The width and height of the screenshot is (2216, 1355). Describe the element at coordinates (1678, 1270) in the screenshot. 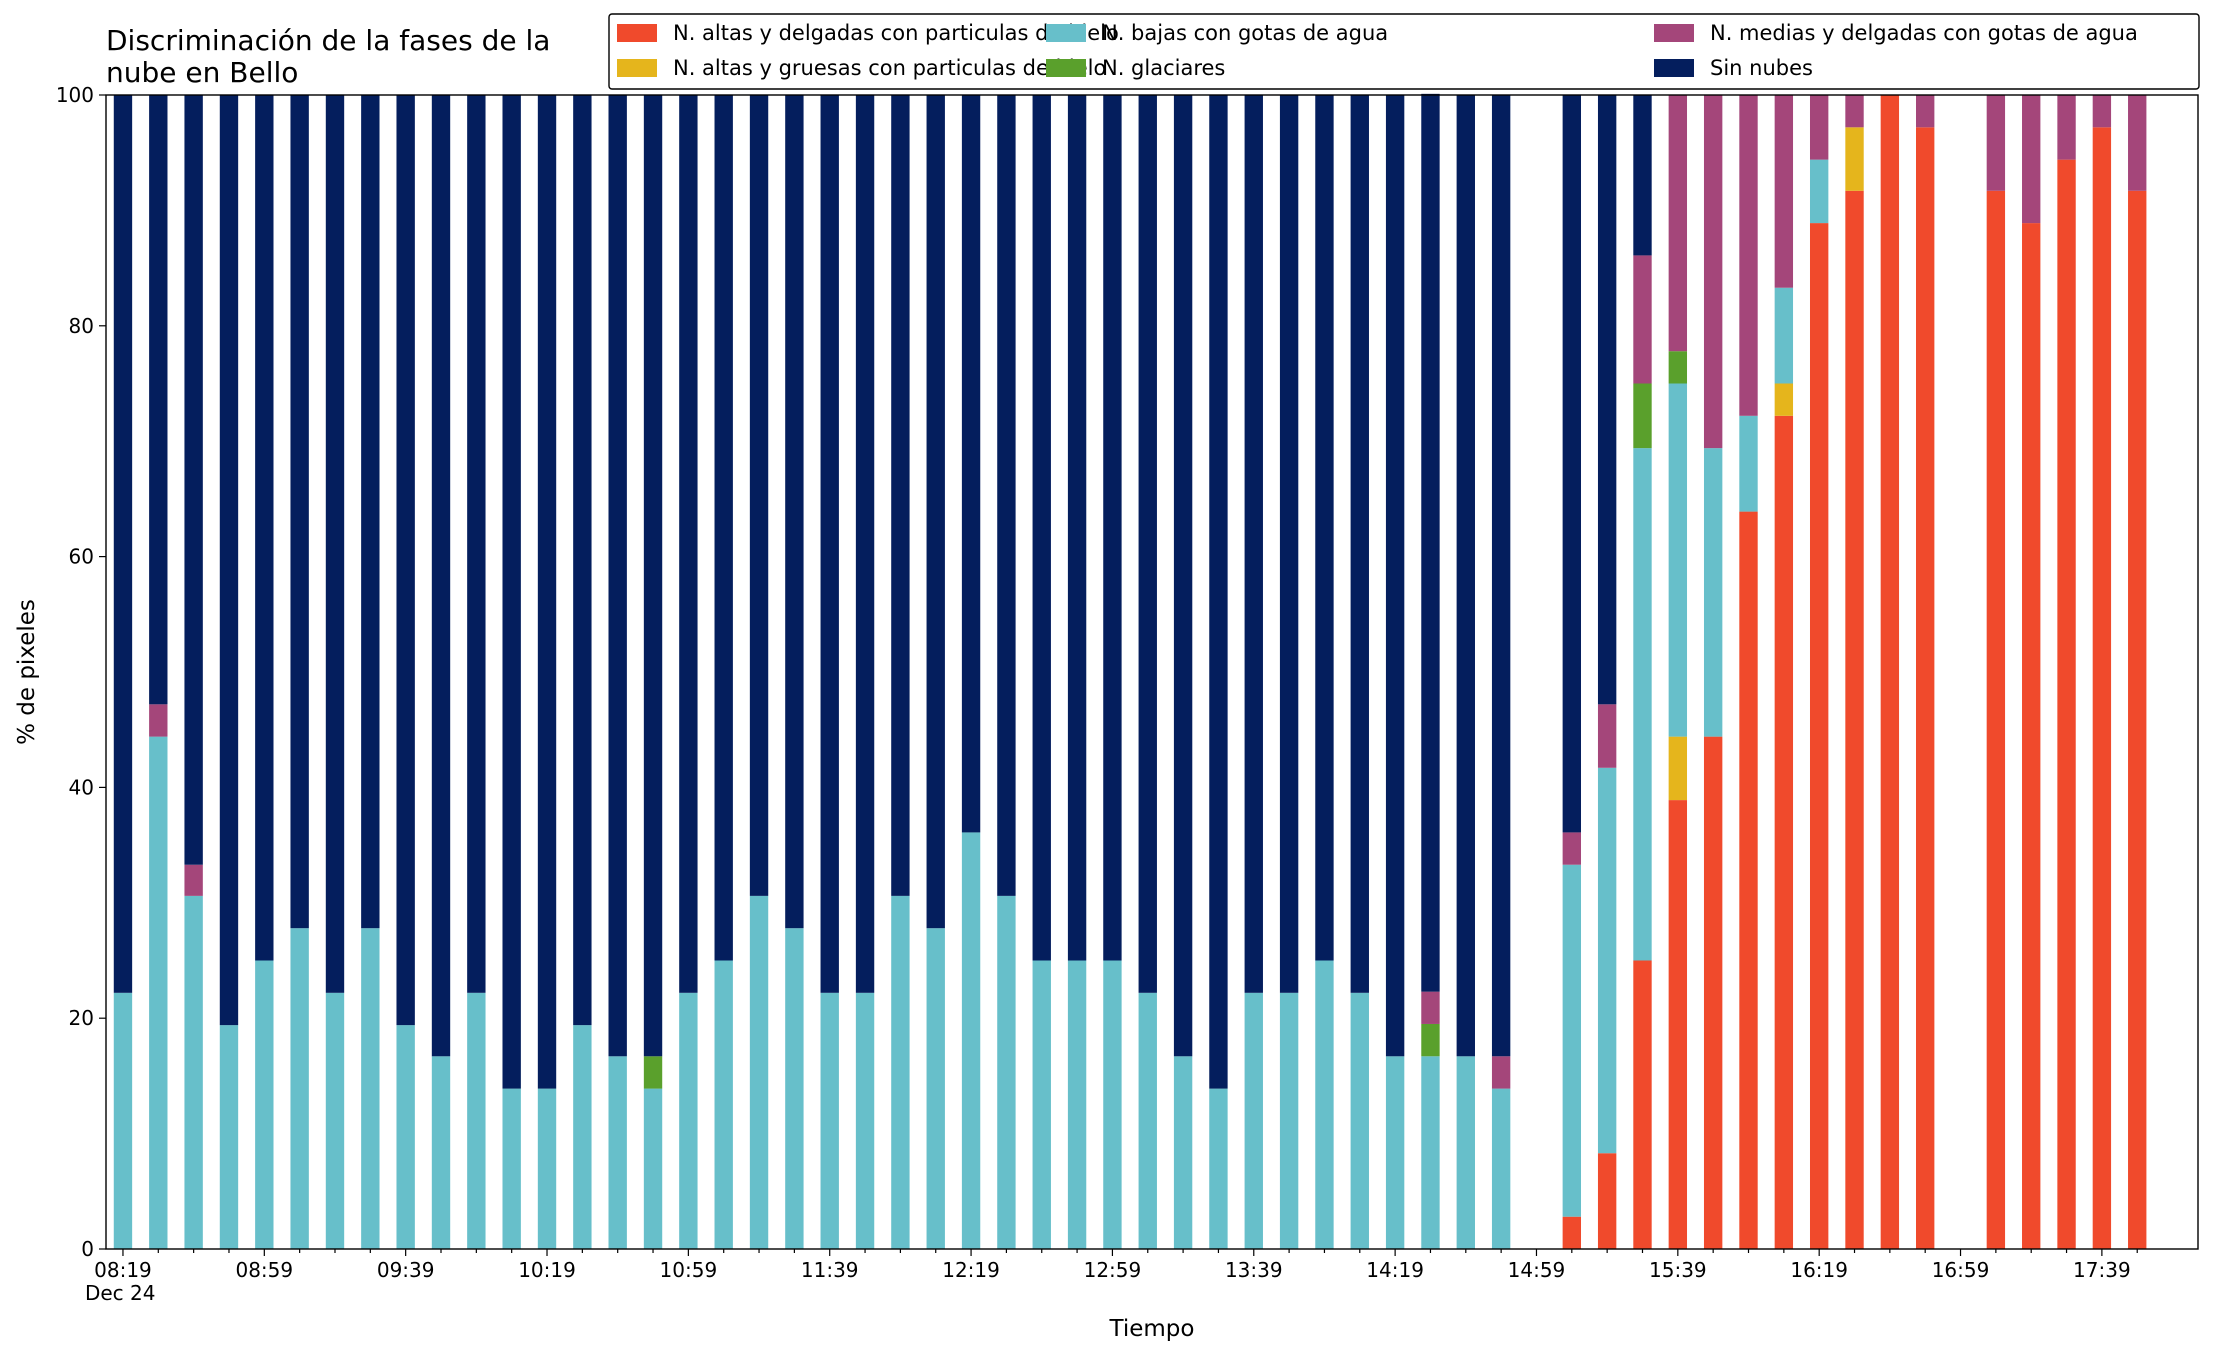

I see `x-tick-label: 15:39` at that location.